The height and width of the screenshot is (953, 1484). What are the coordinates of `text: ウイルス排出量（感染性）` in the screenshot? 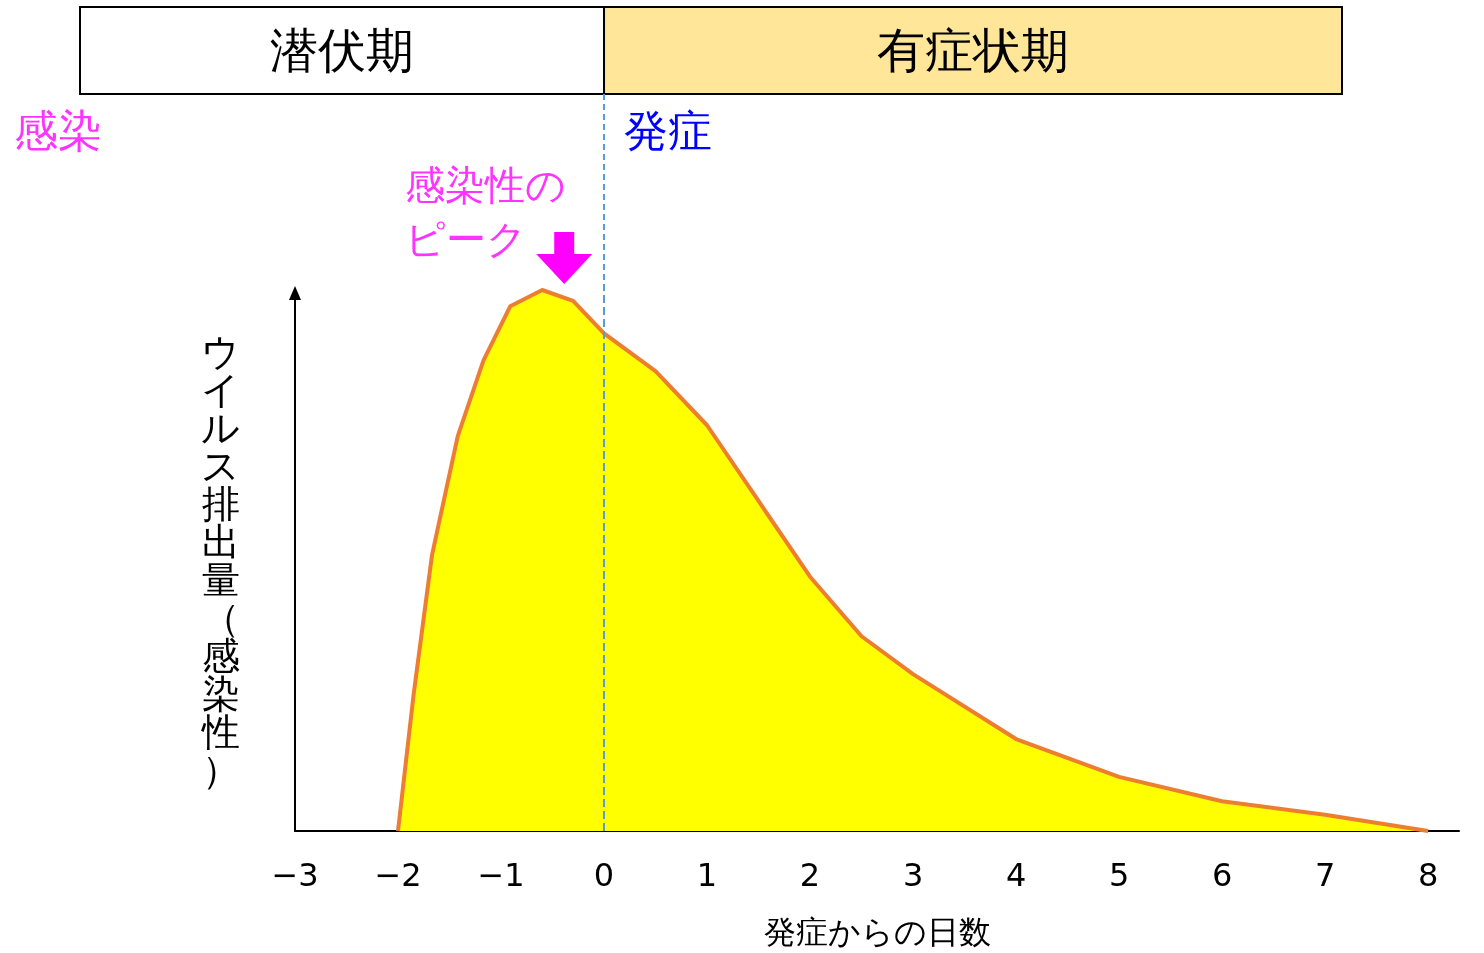 It's located at (220, 560).